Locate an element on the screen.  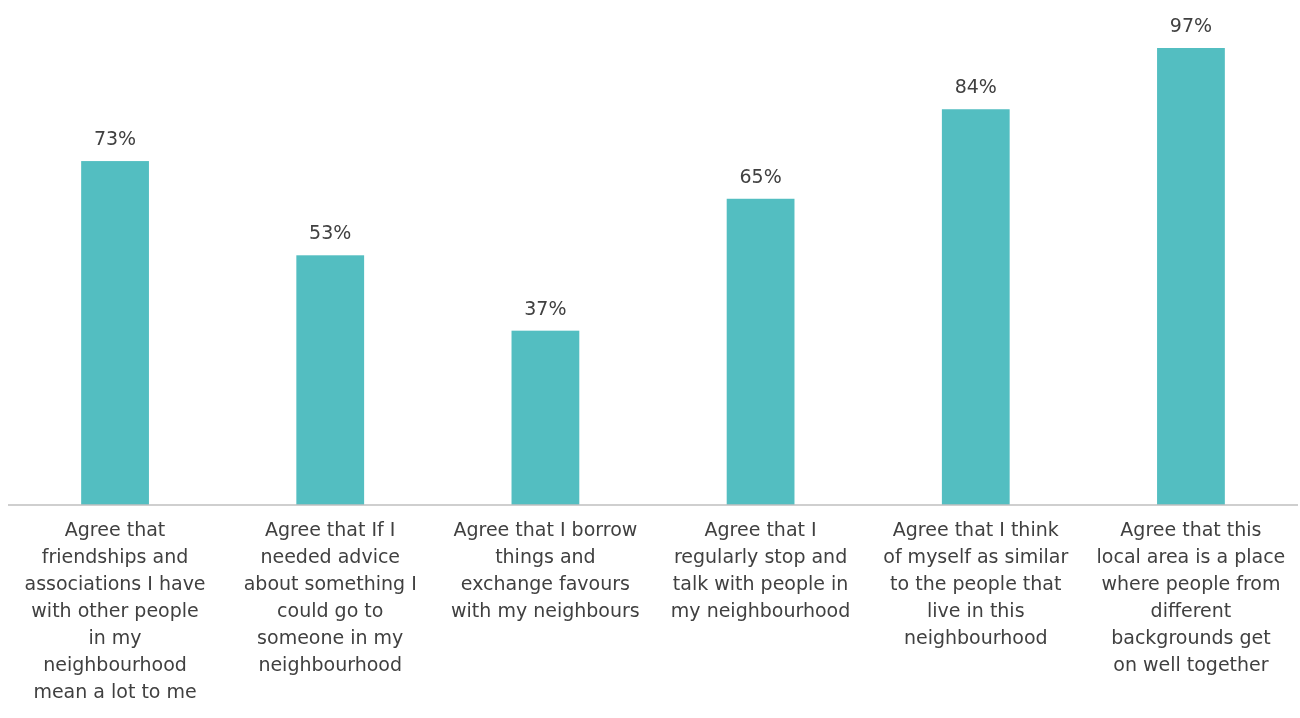
data-label: 53% is located at coordinates (330, 232).